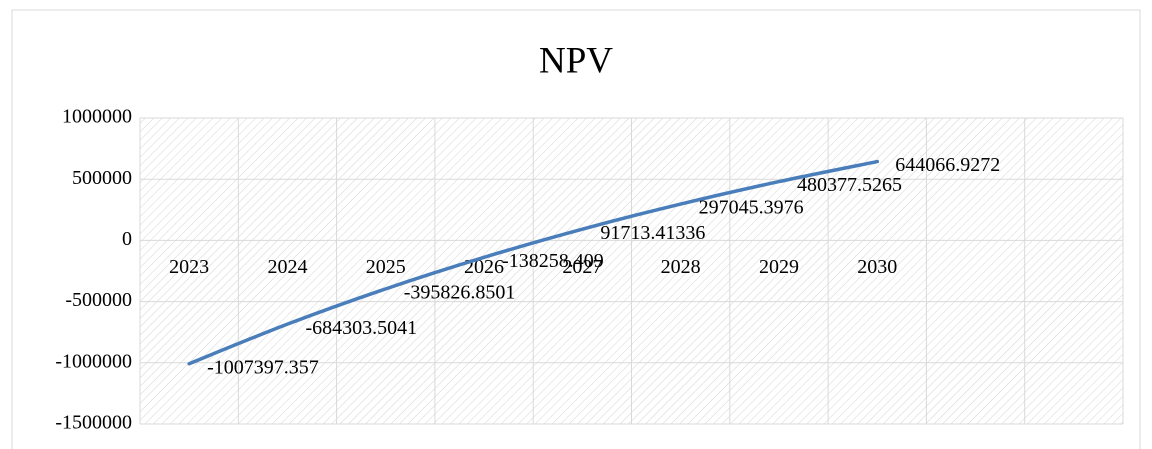 Image resolution: width=1152 pixels, height=449 pixels. Describe the element at coordinates (652, 233) in the screenshot. I see `data-label: 91713.41336` at that location.